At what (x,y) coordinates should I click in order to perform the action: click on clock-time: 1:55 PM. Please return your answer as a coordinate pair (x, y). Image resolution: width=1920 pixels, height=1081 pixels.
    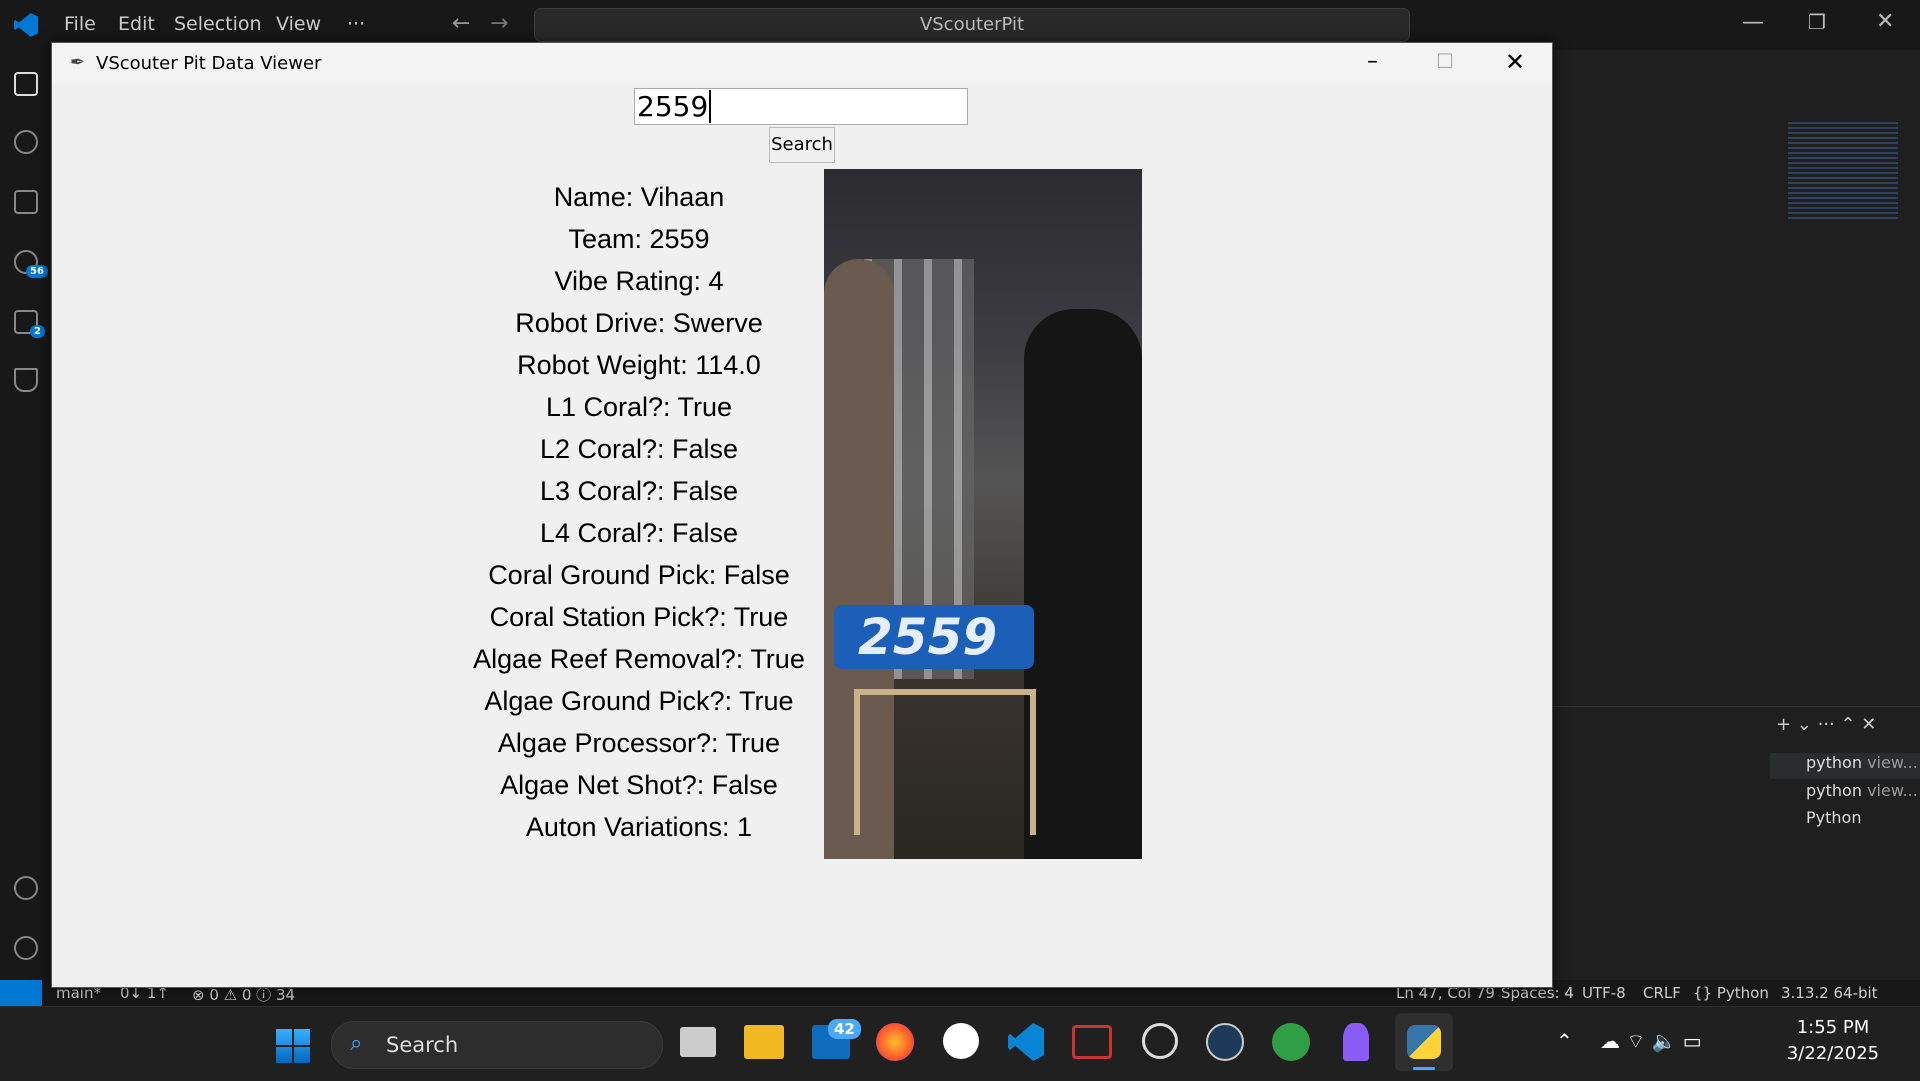
    Looking at the image, I should click on (1833, 1027).